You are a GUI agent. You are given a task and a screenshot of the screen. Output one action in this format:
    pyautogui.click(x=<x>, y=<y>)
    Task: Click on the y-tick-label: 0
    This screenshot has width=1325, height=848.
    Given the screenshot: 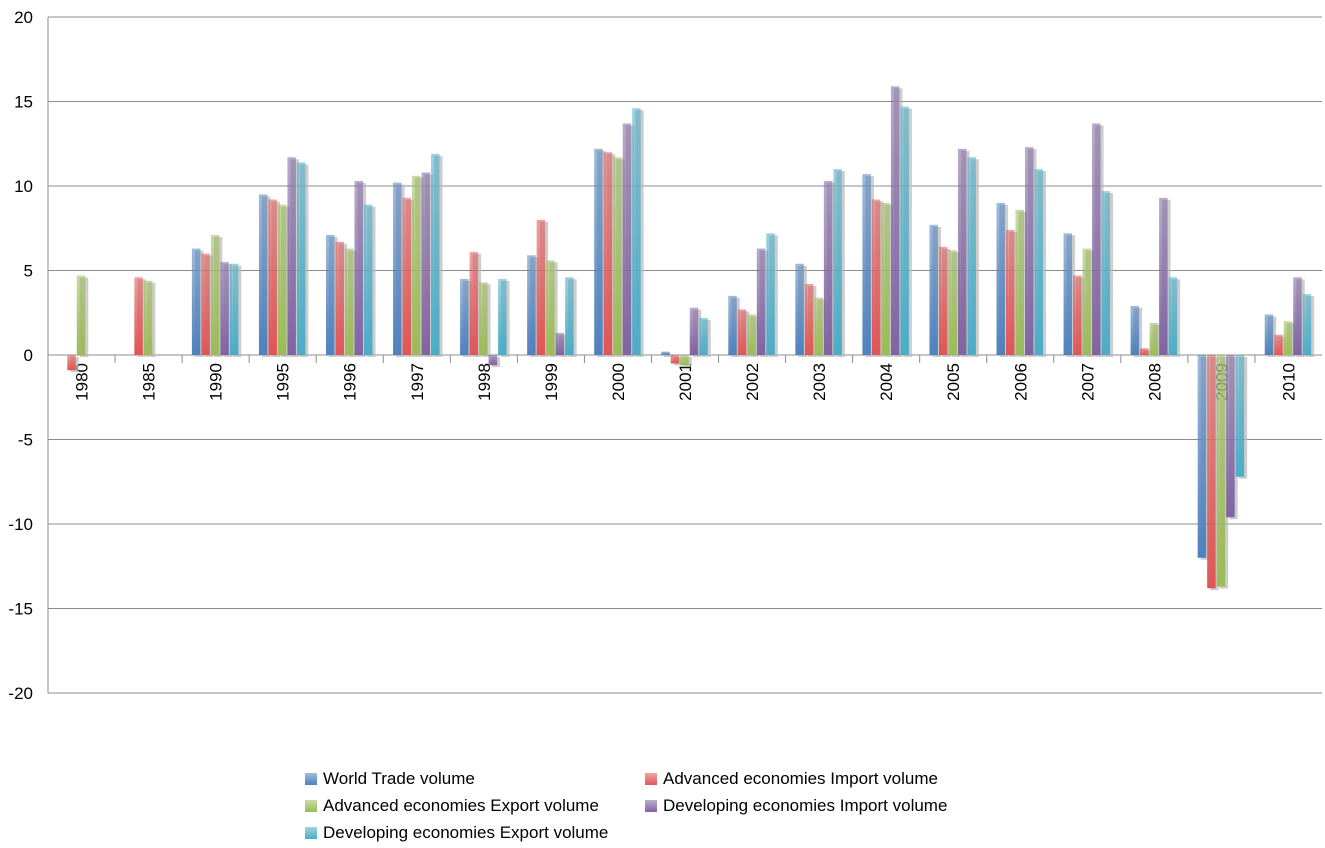 What is the action you would take?
    pyautogui.click(x=28, y=355)
    